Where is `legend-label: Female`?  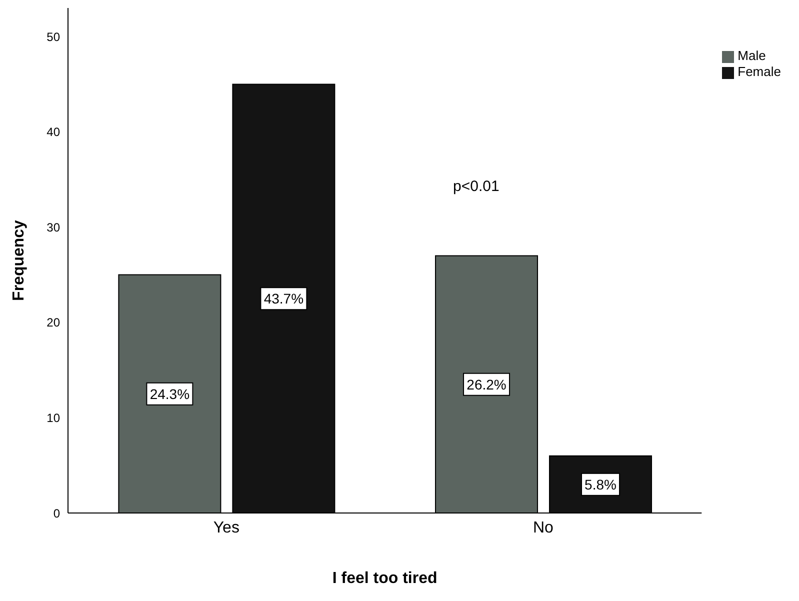 legend-label: Female is located at coordinates (759, 71).